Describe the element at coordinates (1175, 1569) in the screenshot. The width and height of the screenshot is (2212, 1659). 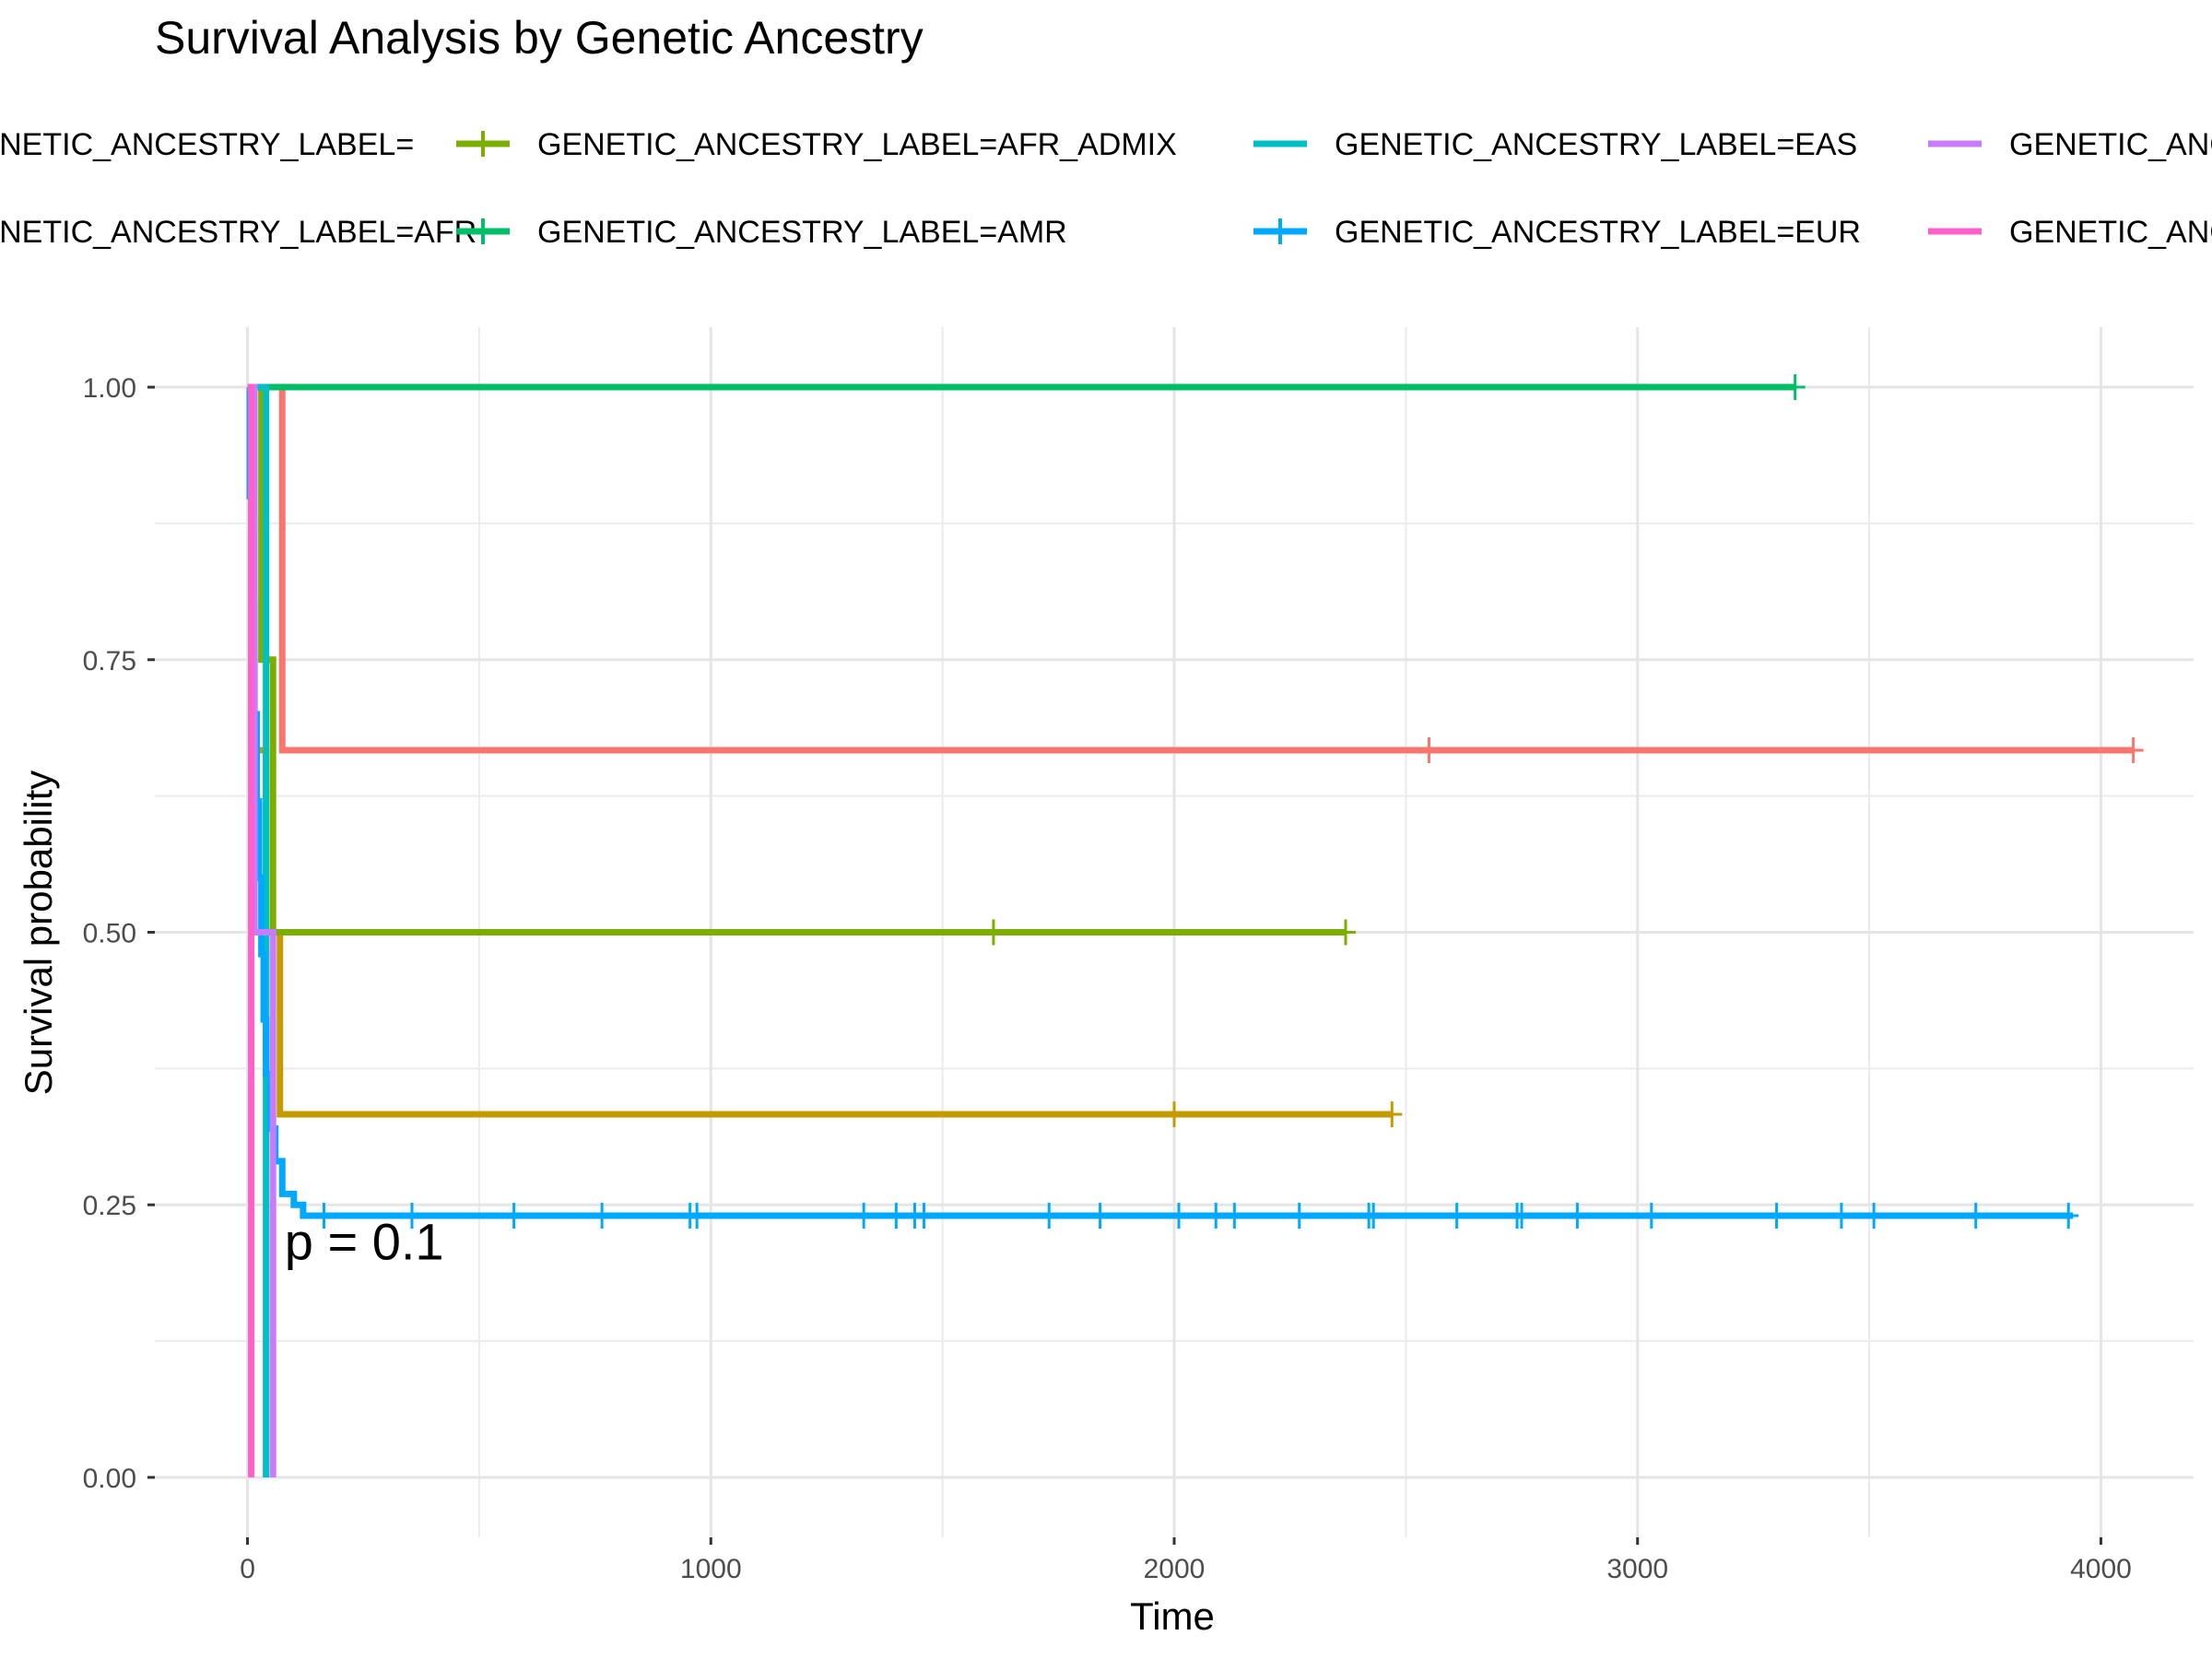
I see `x-tick-label: 2000` at that location.